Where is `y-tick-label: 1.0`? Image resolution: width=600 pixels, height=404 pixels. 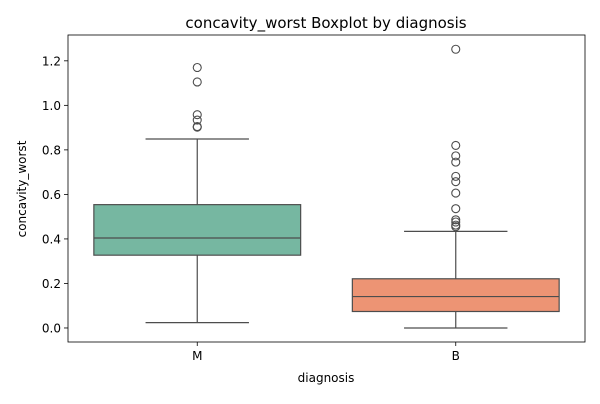 y-tick-label: 1.0 is located at coordinates (51, 106).